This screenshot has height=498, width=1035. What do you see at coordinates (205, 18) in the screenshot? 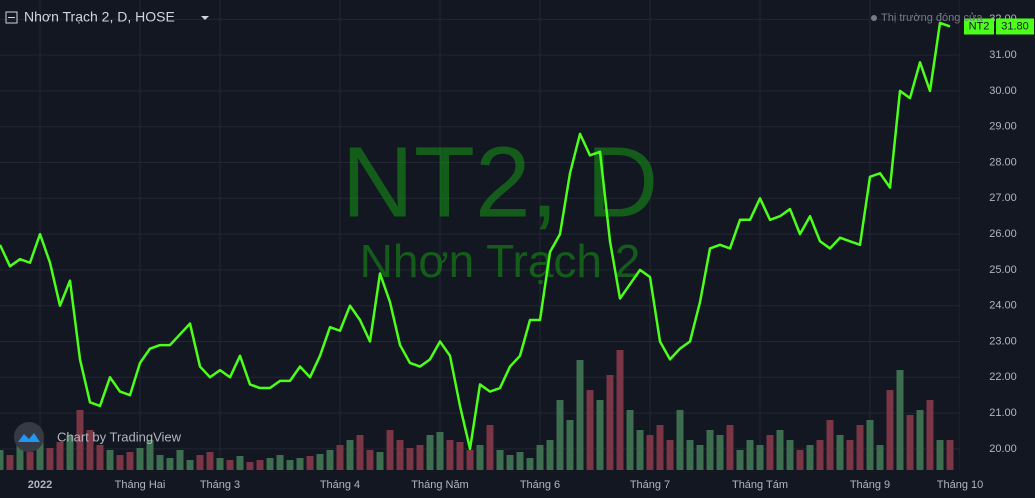
I see `dropdown-arrow` at bounding box center [205, 18].